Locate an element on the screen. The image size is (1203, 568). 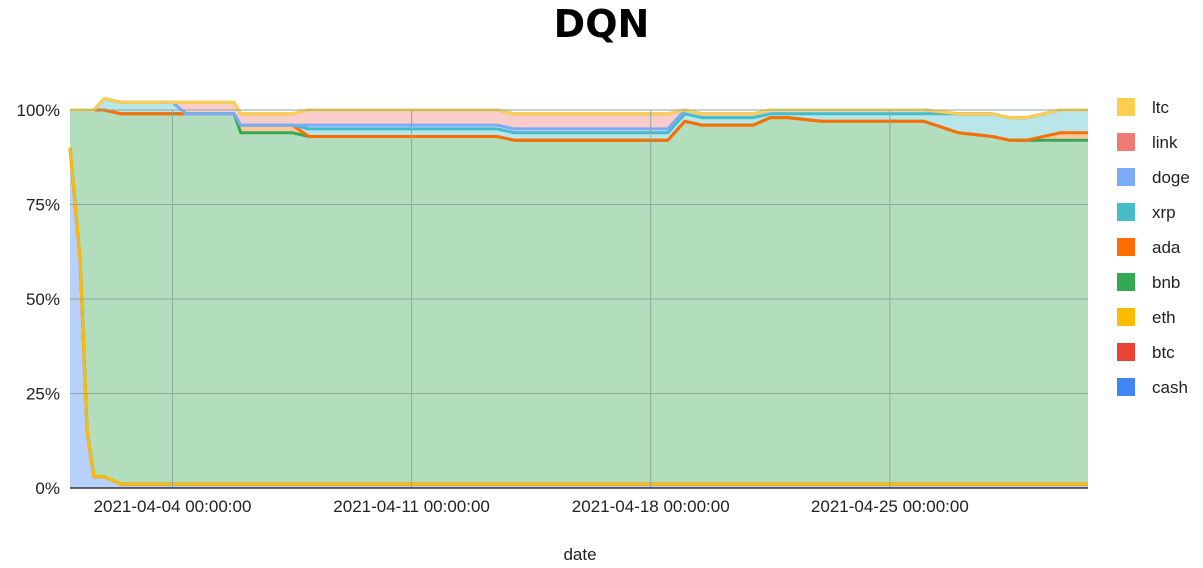
y-tick-label: 75% is located at coordinates (43, 205).